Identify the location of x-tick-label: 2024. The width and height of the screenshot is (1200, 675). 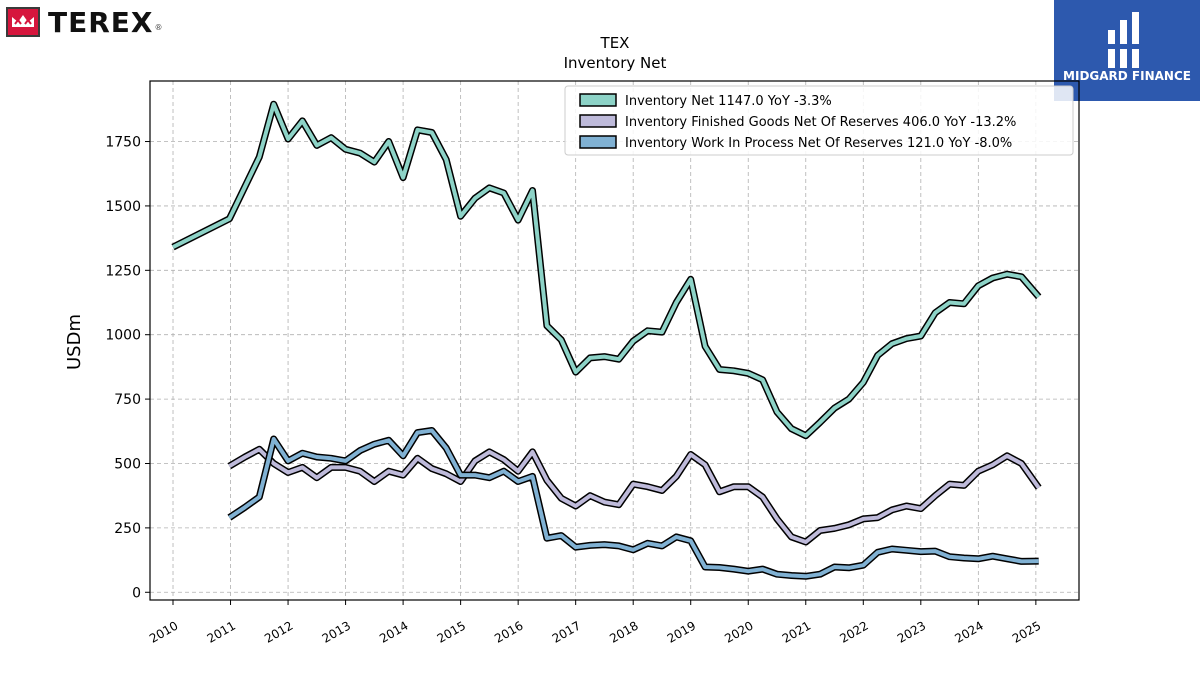
(968, 631).